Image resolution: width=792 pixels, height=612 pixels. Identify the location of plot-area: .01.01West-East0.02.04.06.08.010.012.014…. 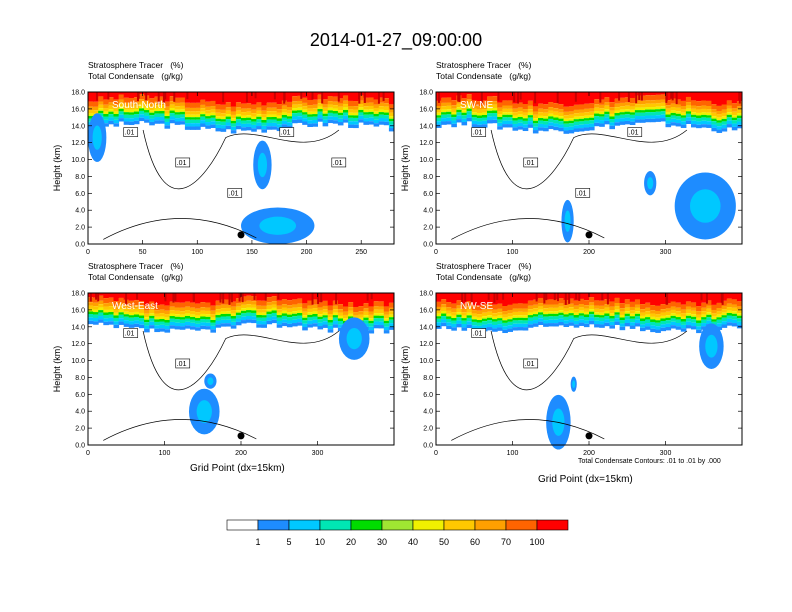
(223, 374).